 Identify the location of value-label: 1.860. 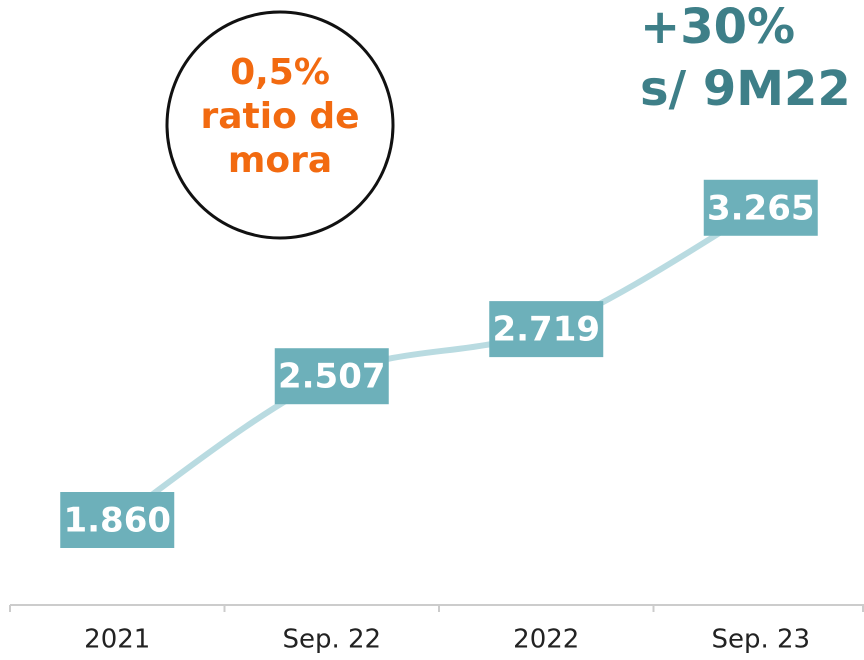
(117, 521).